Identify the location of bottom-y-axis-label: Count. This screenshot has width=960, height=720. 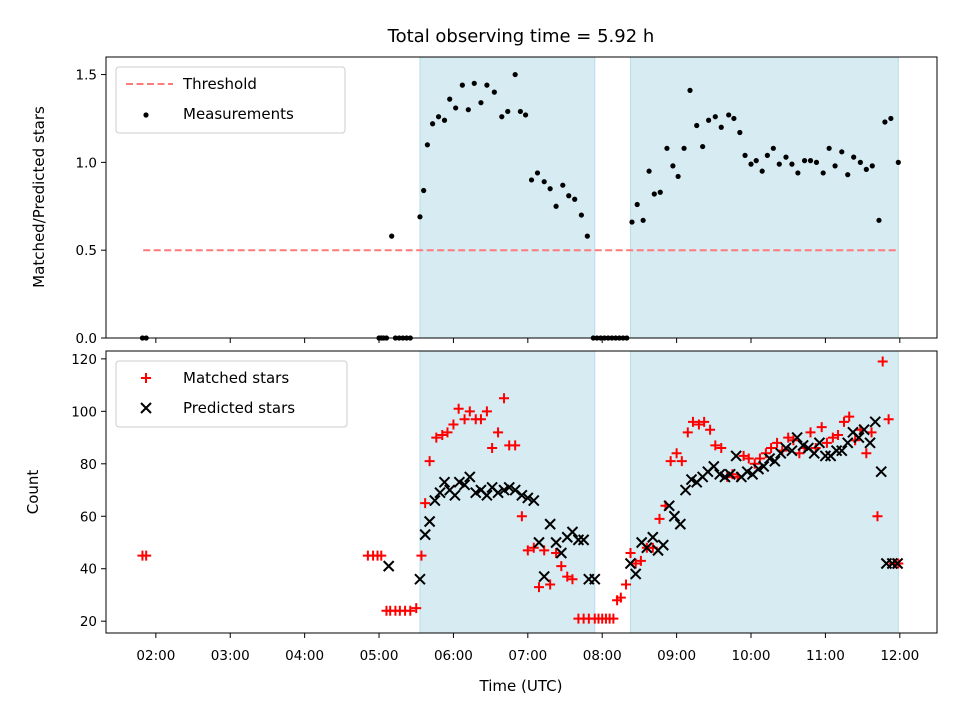
(33, 492).